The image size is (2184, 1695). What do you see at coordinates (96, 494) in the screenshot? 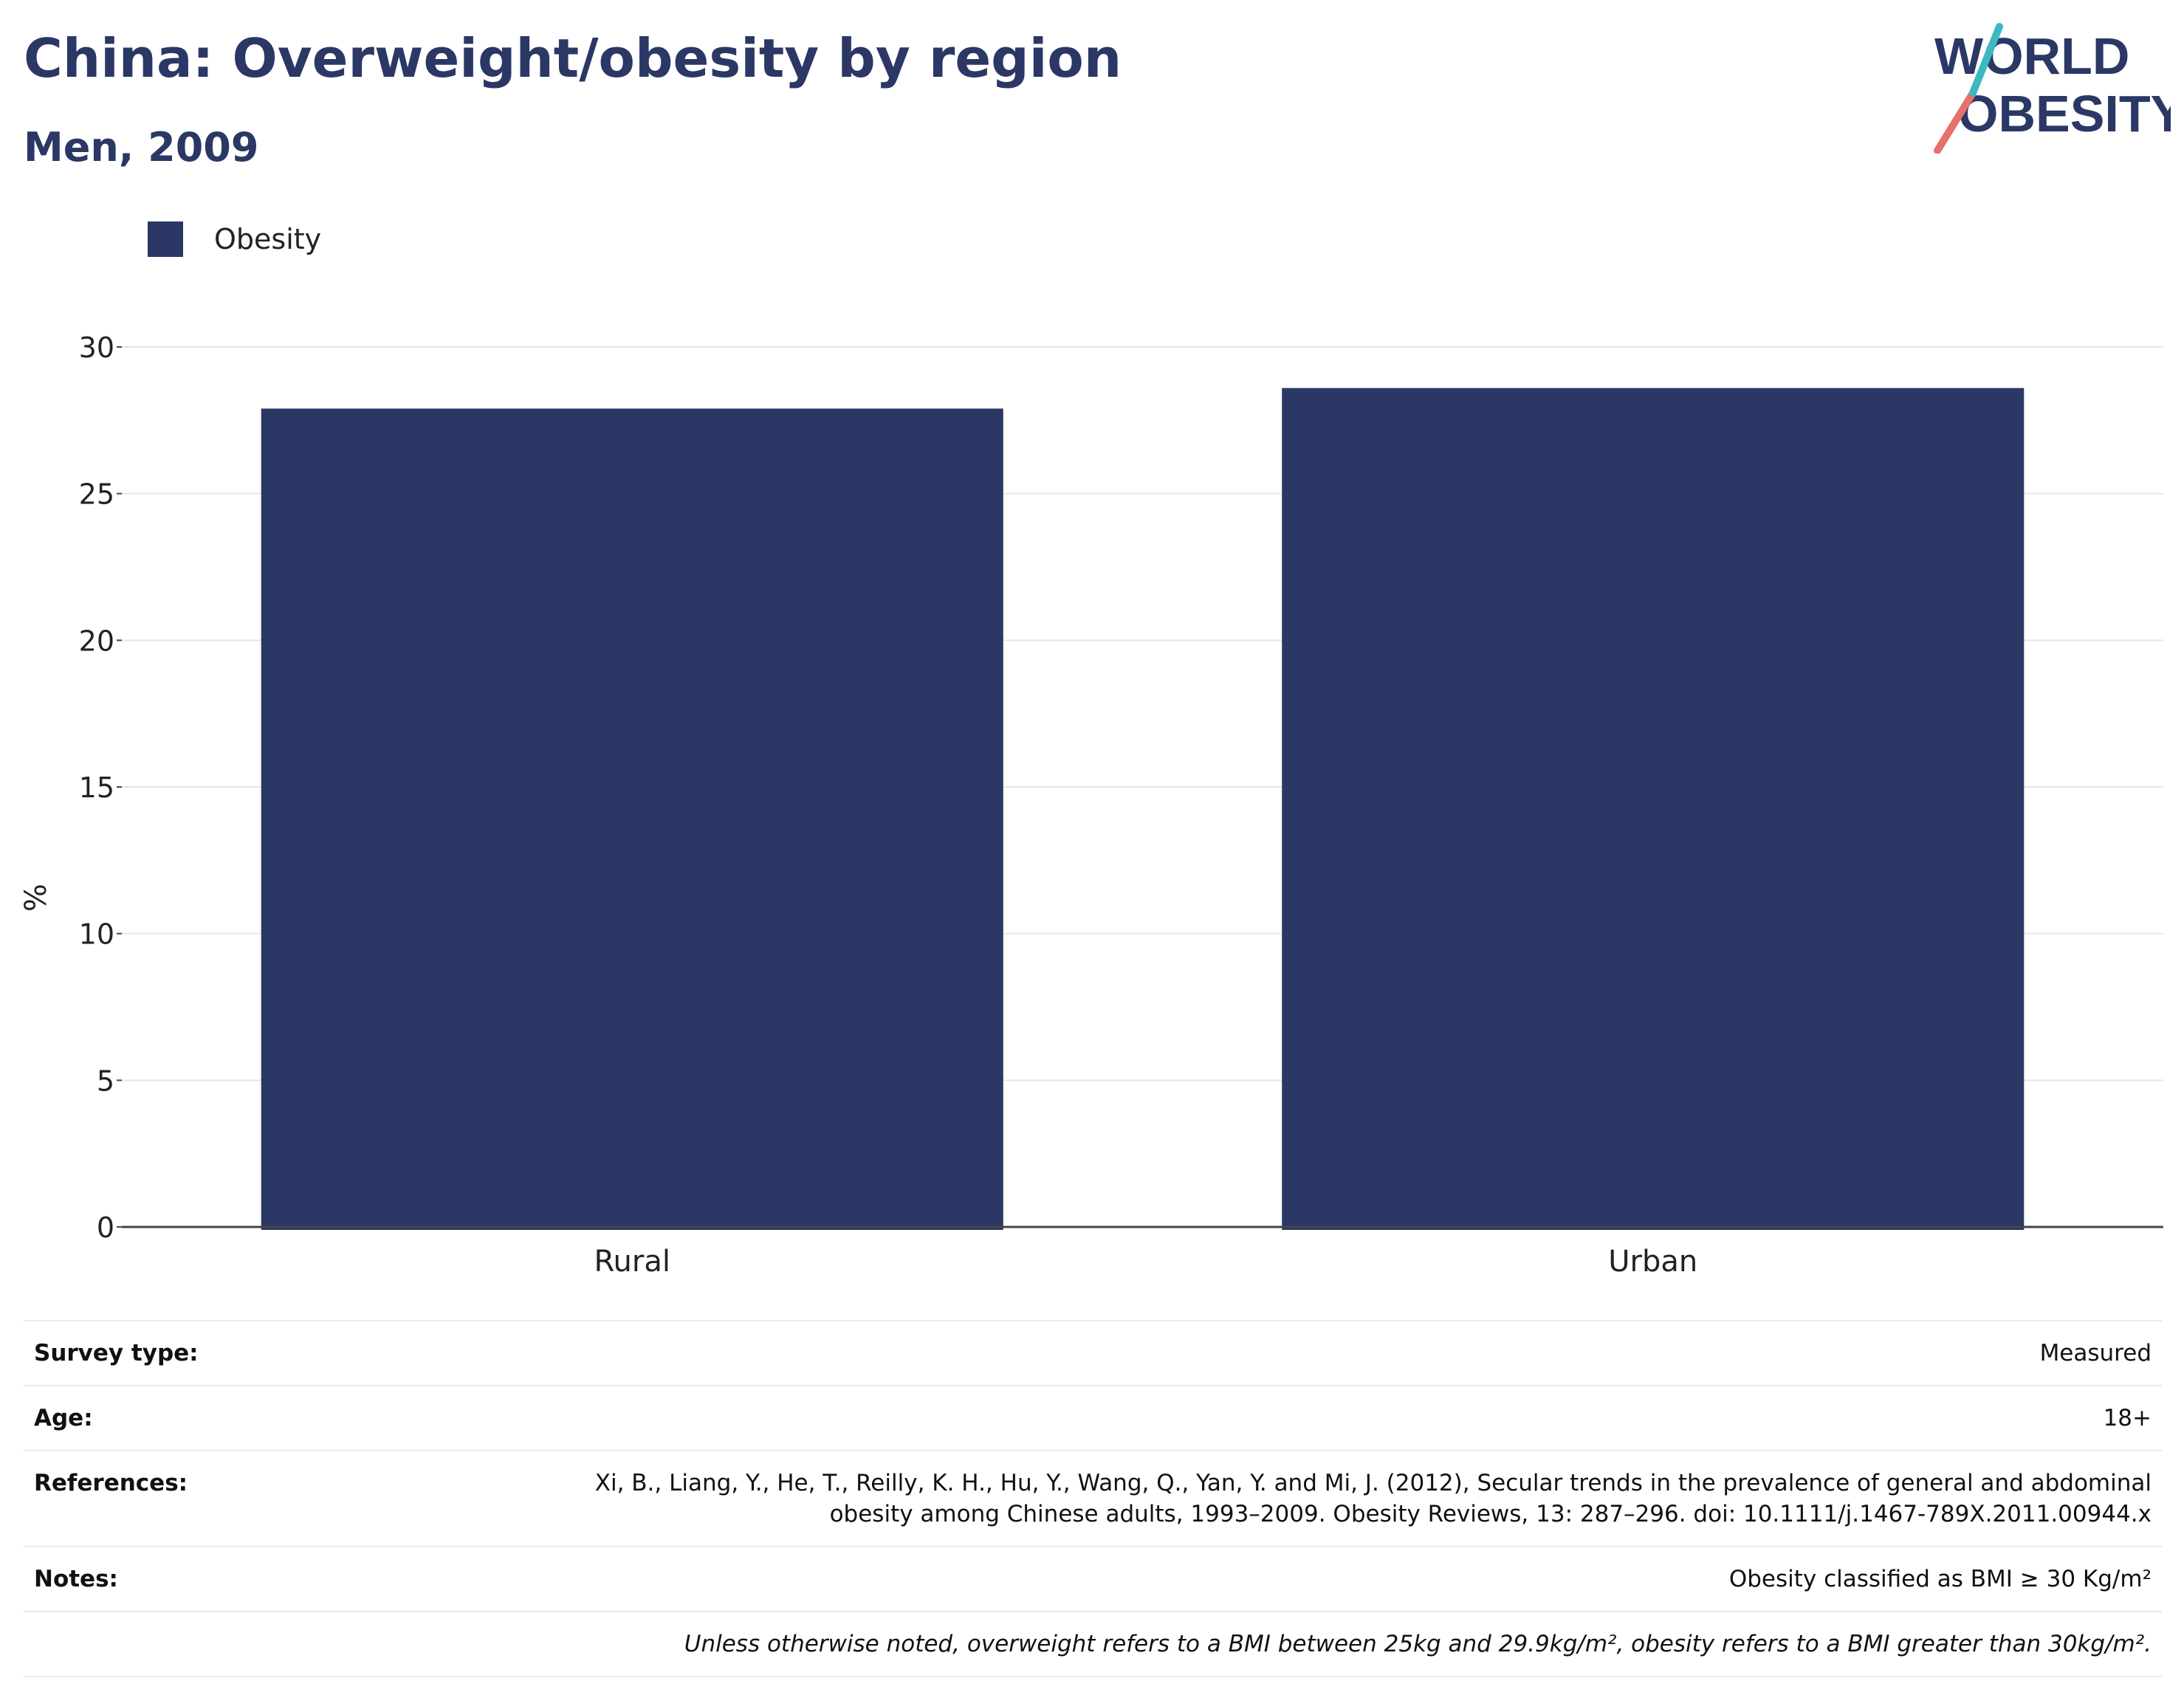
I see `y-tick-label: 25` at bounding box center [96, 494].